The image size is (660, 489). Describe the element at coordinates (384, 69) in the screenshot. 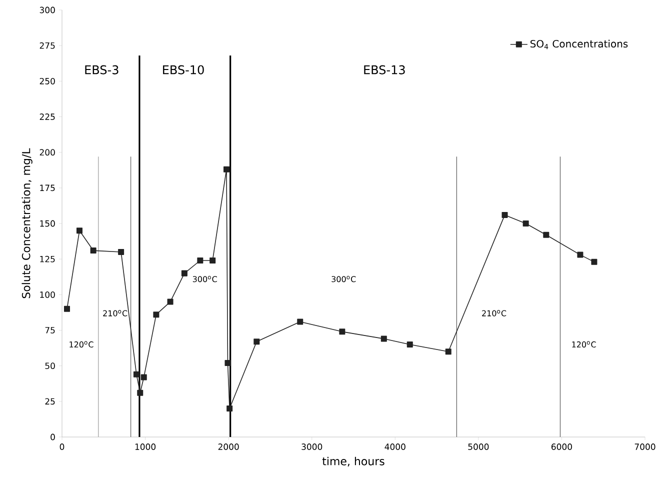

I see `annotation: EBS-13` at that location.